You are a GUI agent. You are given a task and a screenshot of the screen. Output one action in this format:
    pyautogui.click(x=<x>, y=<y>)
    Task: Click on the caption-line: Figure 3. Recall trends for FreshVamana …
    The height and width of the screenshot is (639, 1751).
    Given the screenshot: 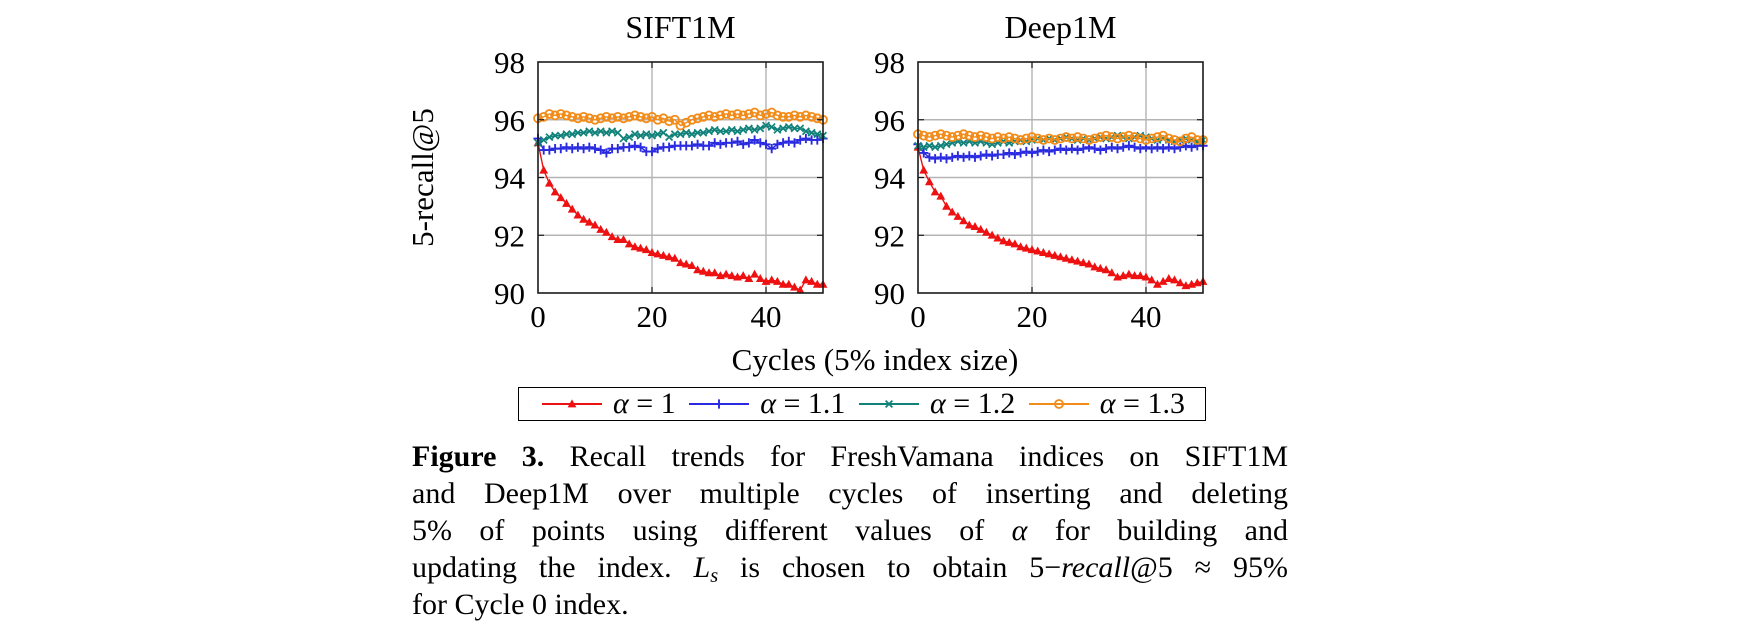 What is the action you would take?
    pyautogui.click(x=850, y=456)
    